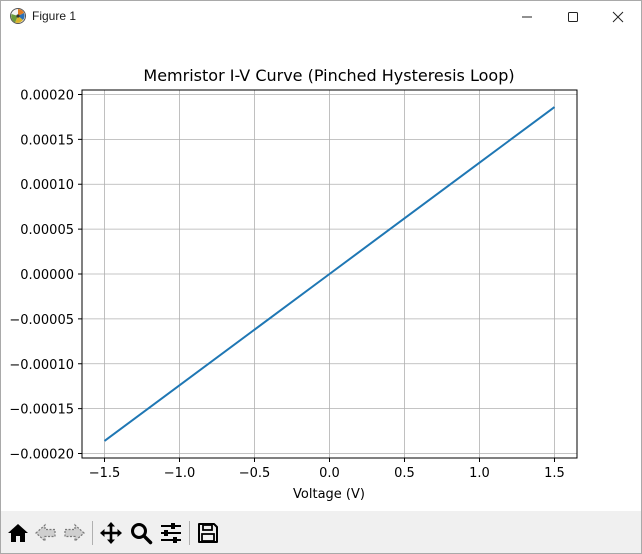 This screenshot has height=554, width=642. I want to click on forward-button, so click(74, 533).